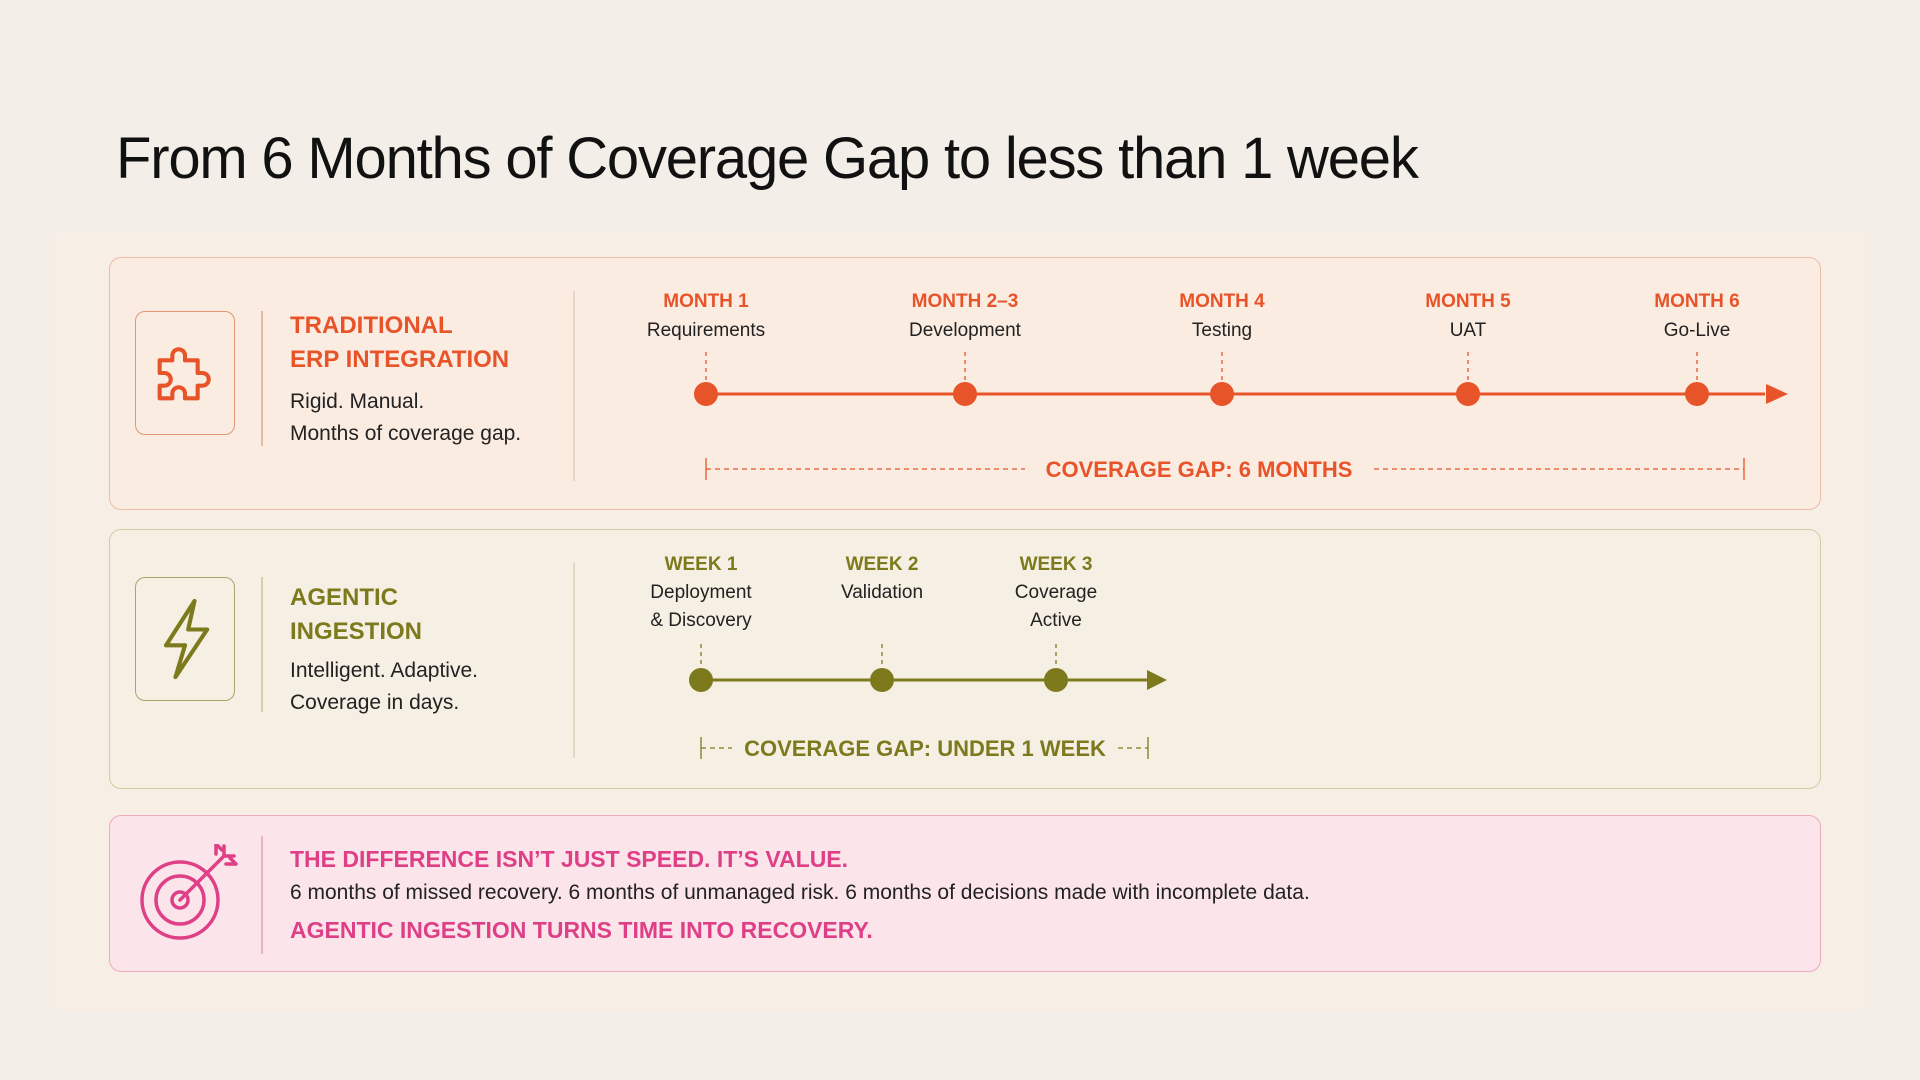  What do you see at coordinates (1697, 301) in the screenshot?
I see `milestone-label: MONTH 6` at bounding box center [1697, 301].